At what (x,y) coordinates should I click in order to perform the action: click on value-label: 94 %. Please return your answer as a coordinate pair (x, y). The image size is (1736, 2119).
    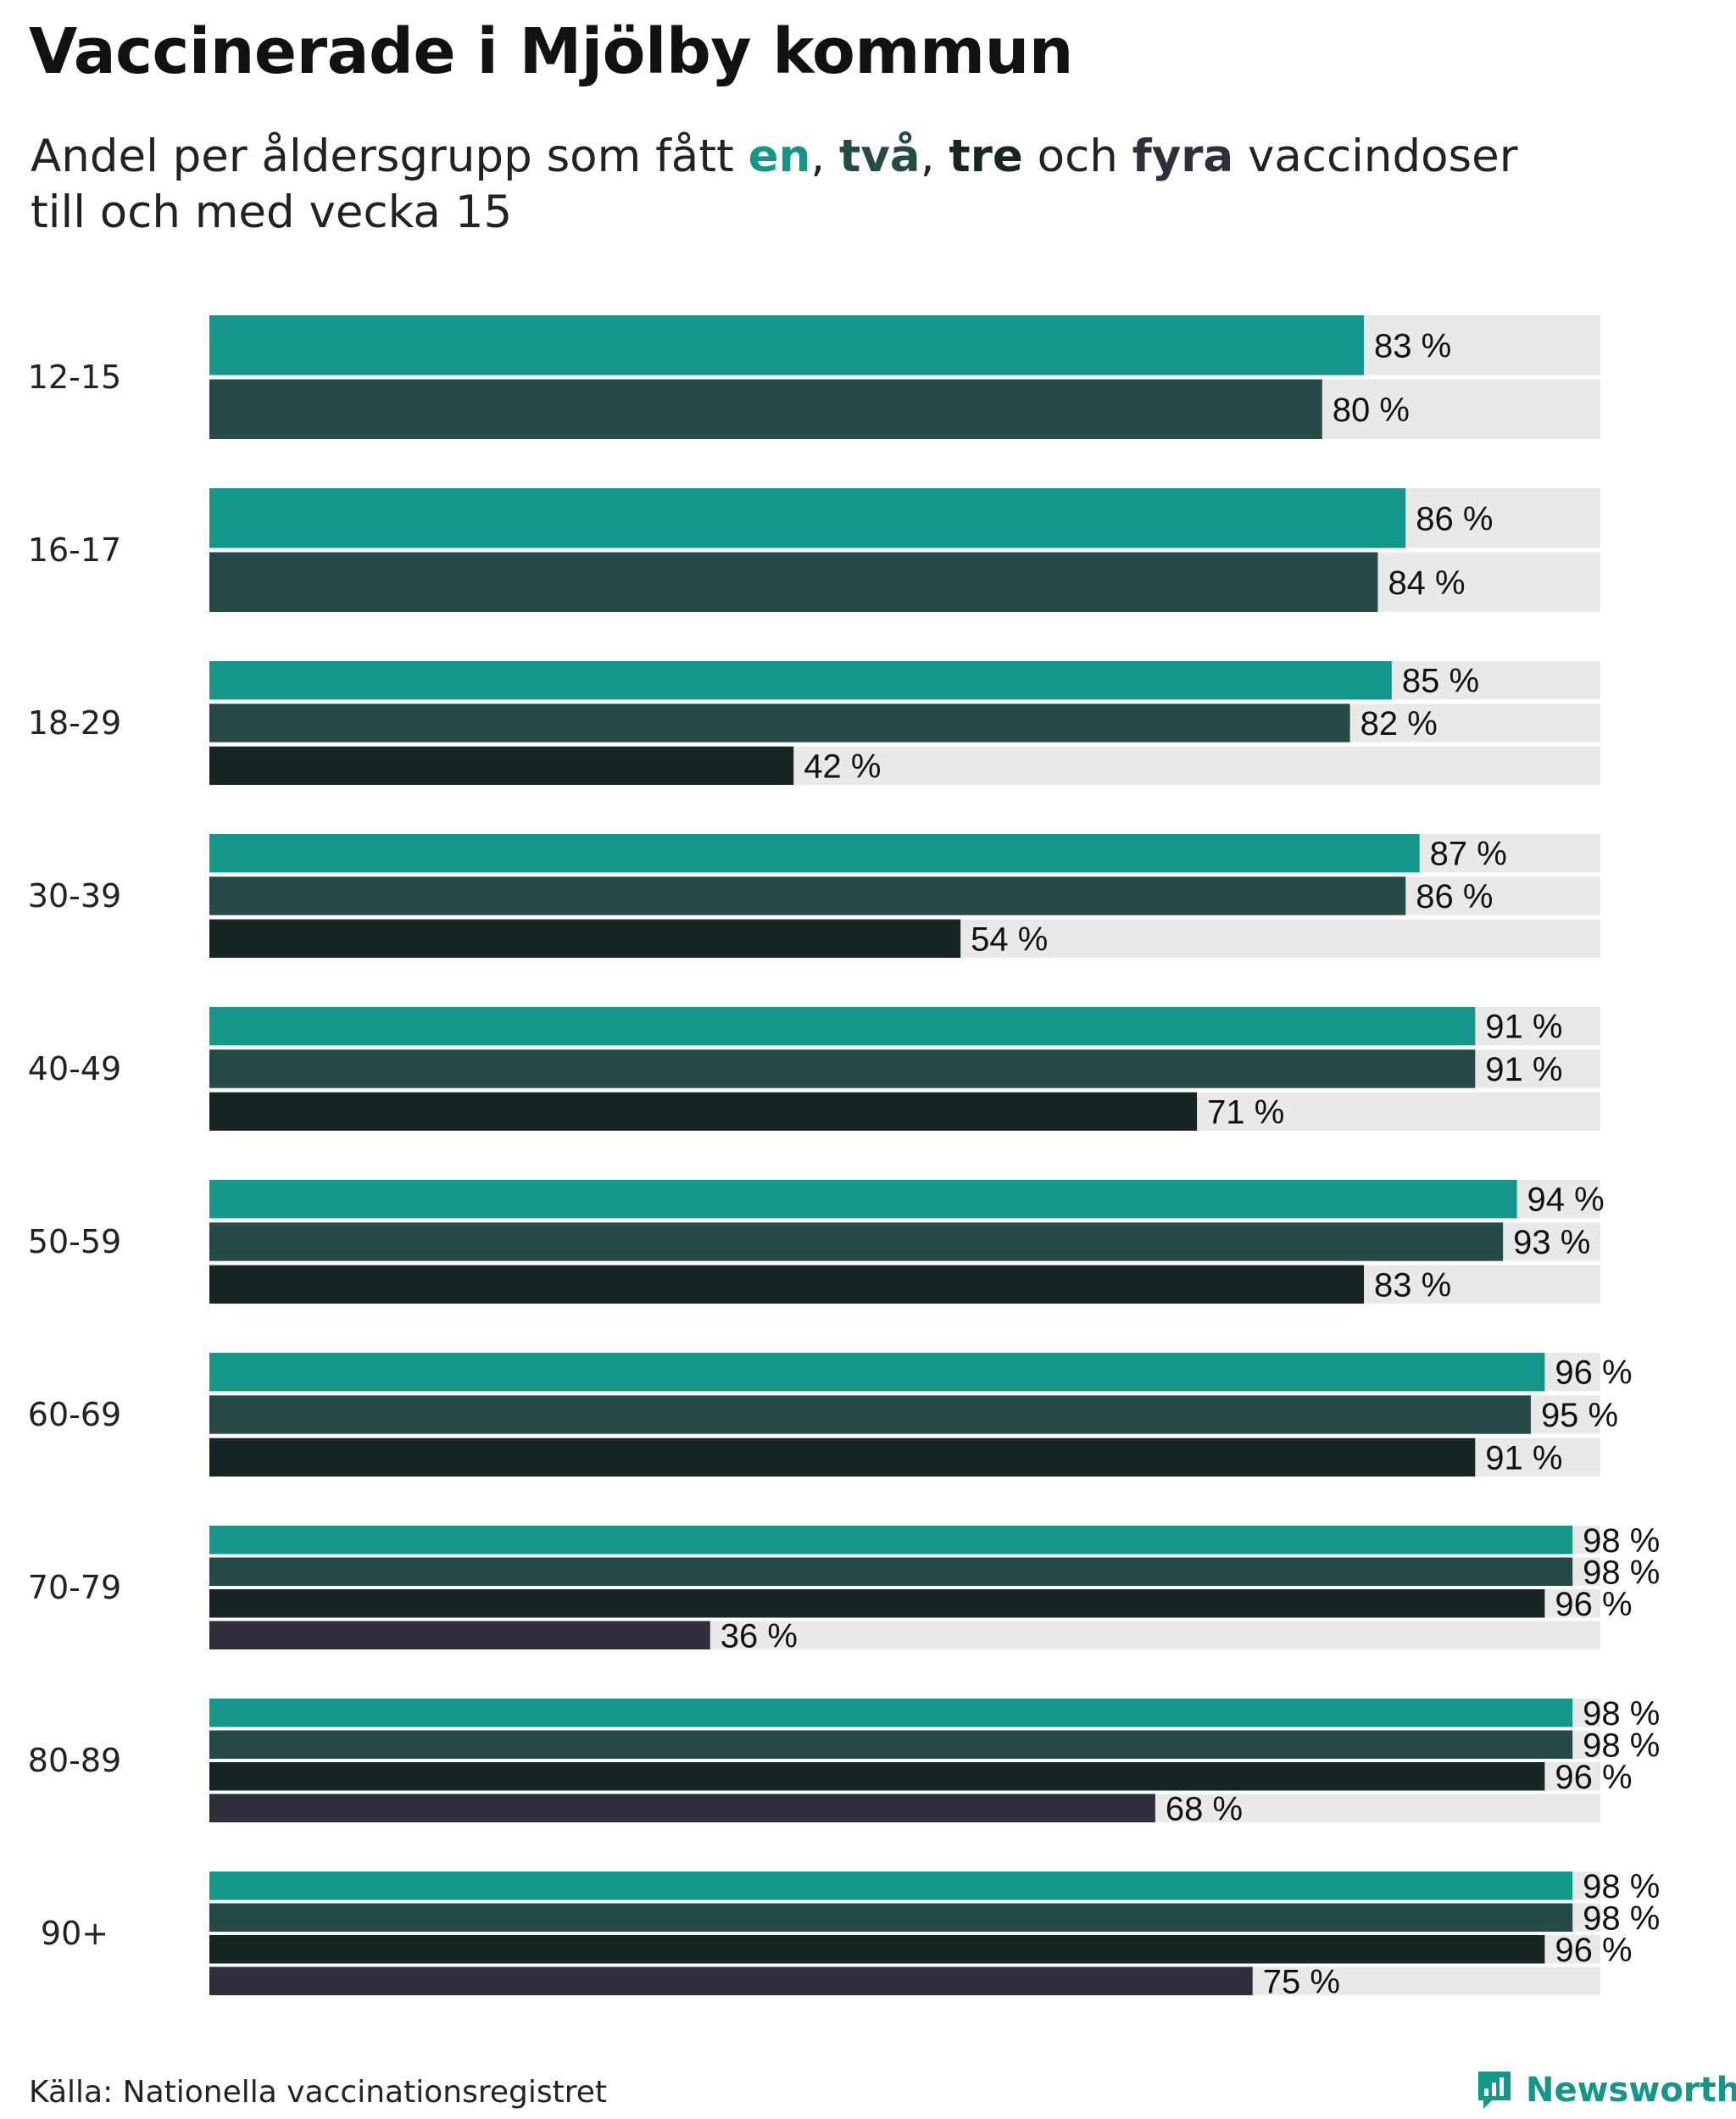
    Looking at the image, I should click on (1566, 1201).